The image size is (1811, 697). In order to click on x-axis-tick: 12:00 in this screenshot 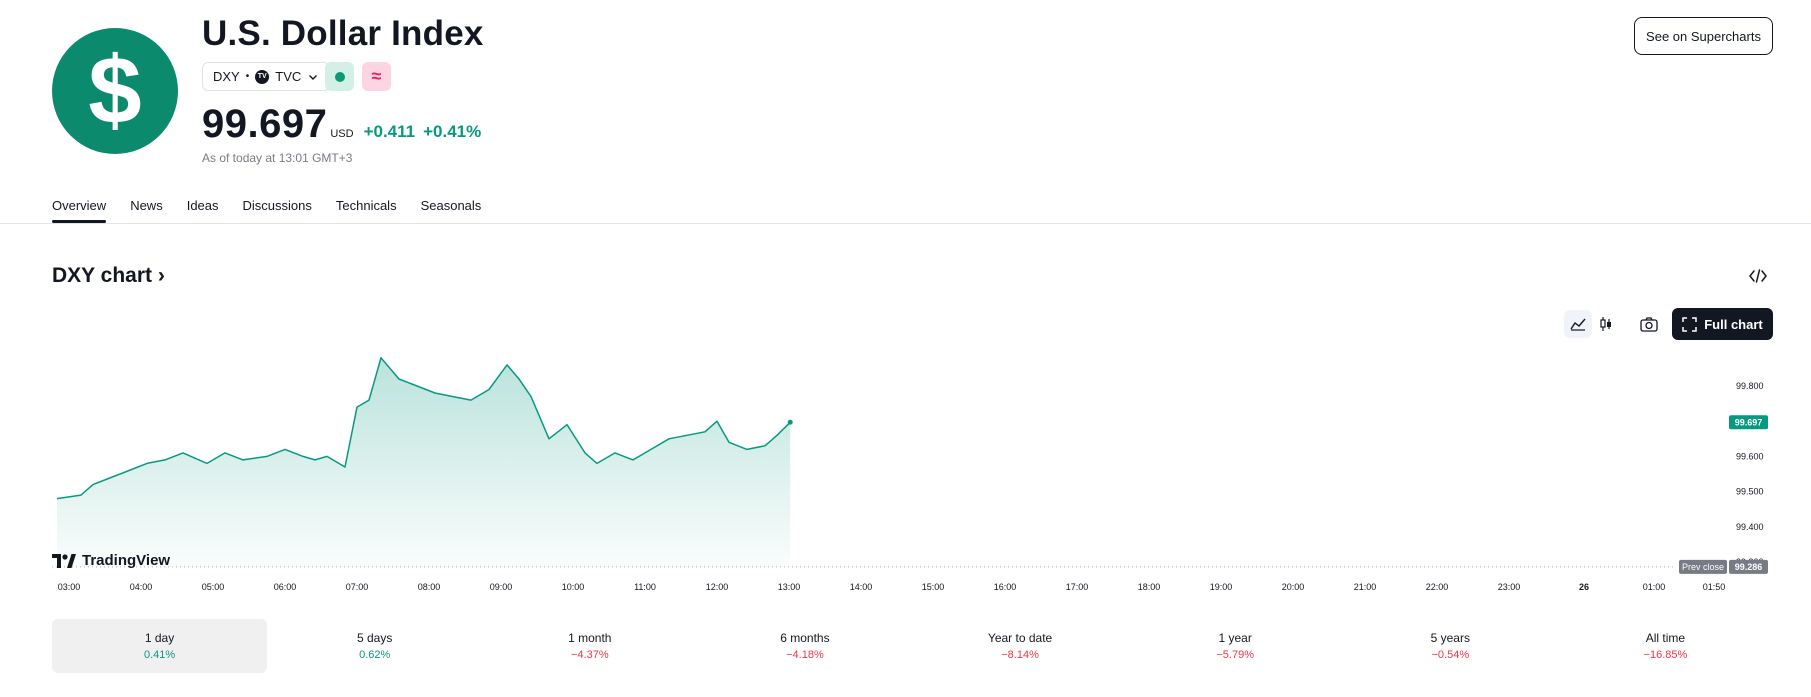, I will do `click(717, 587)`.